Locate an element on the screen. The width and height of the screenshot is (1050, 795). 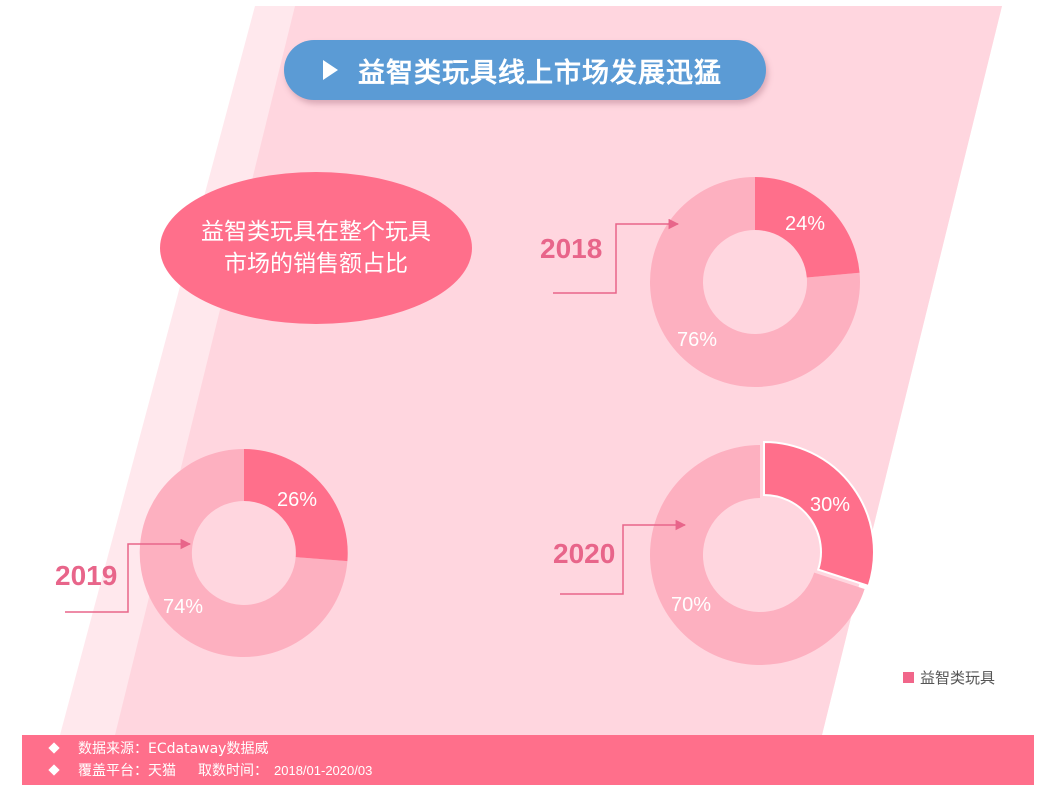
connector-2020 is located at coordinates (623, 557).